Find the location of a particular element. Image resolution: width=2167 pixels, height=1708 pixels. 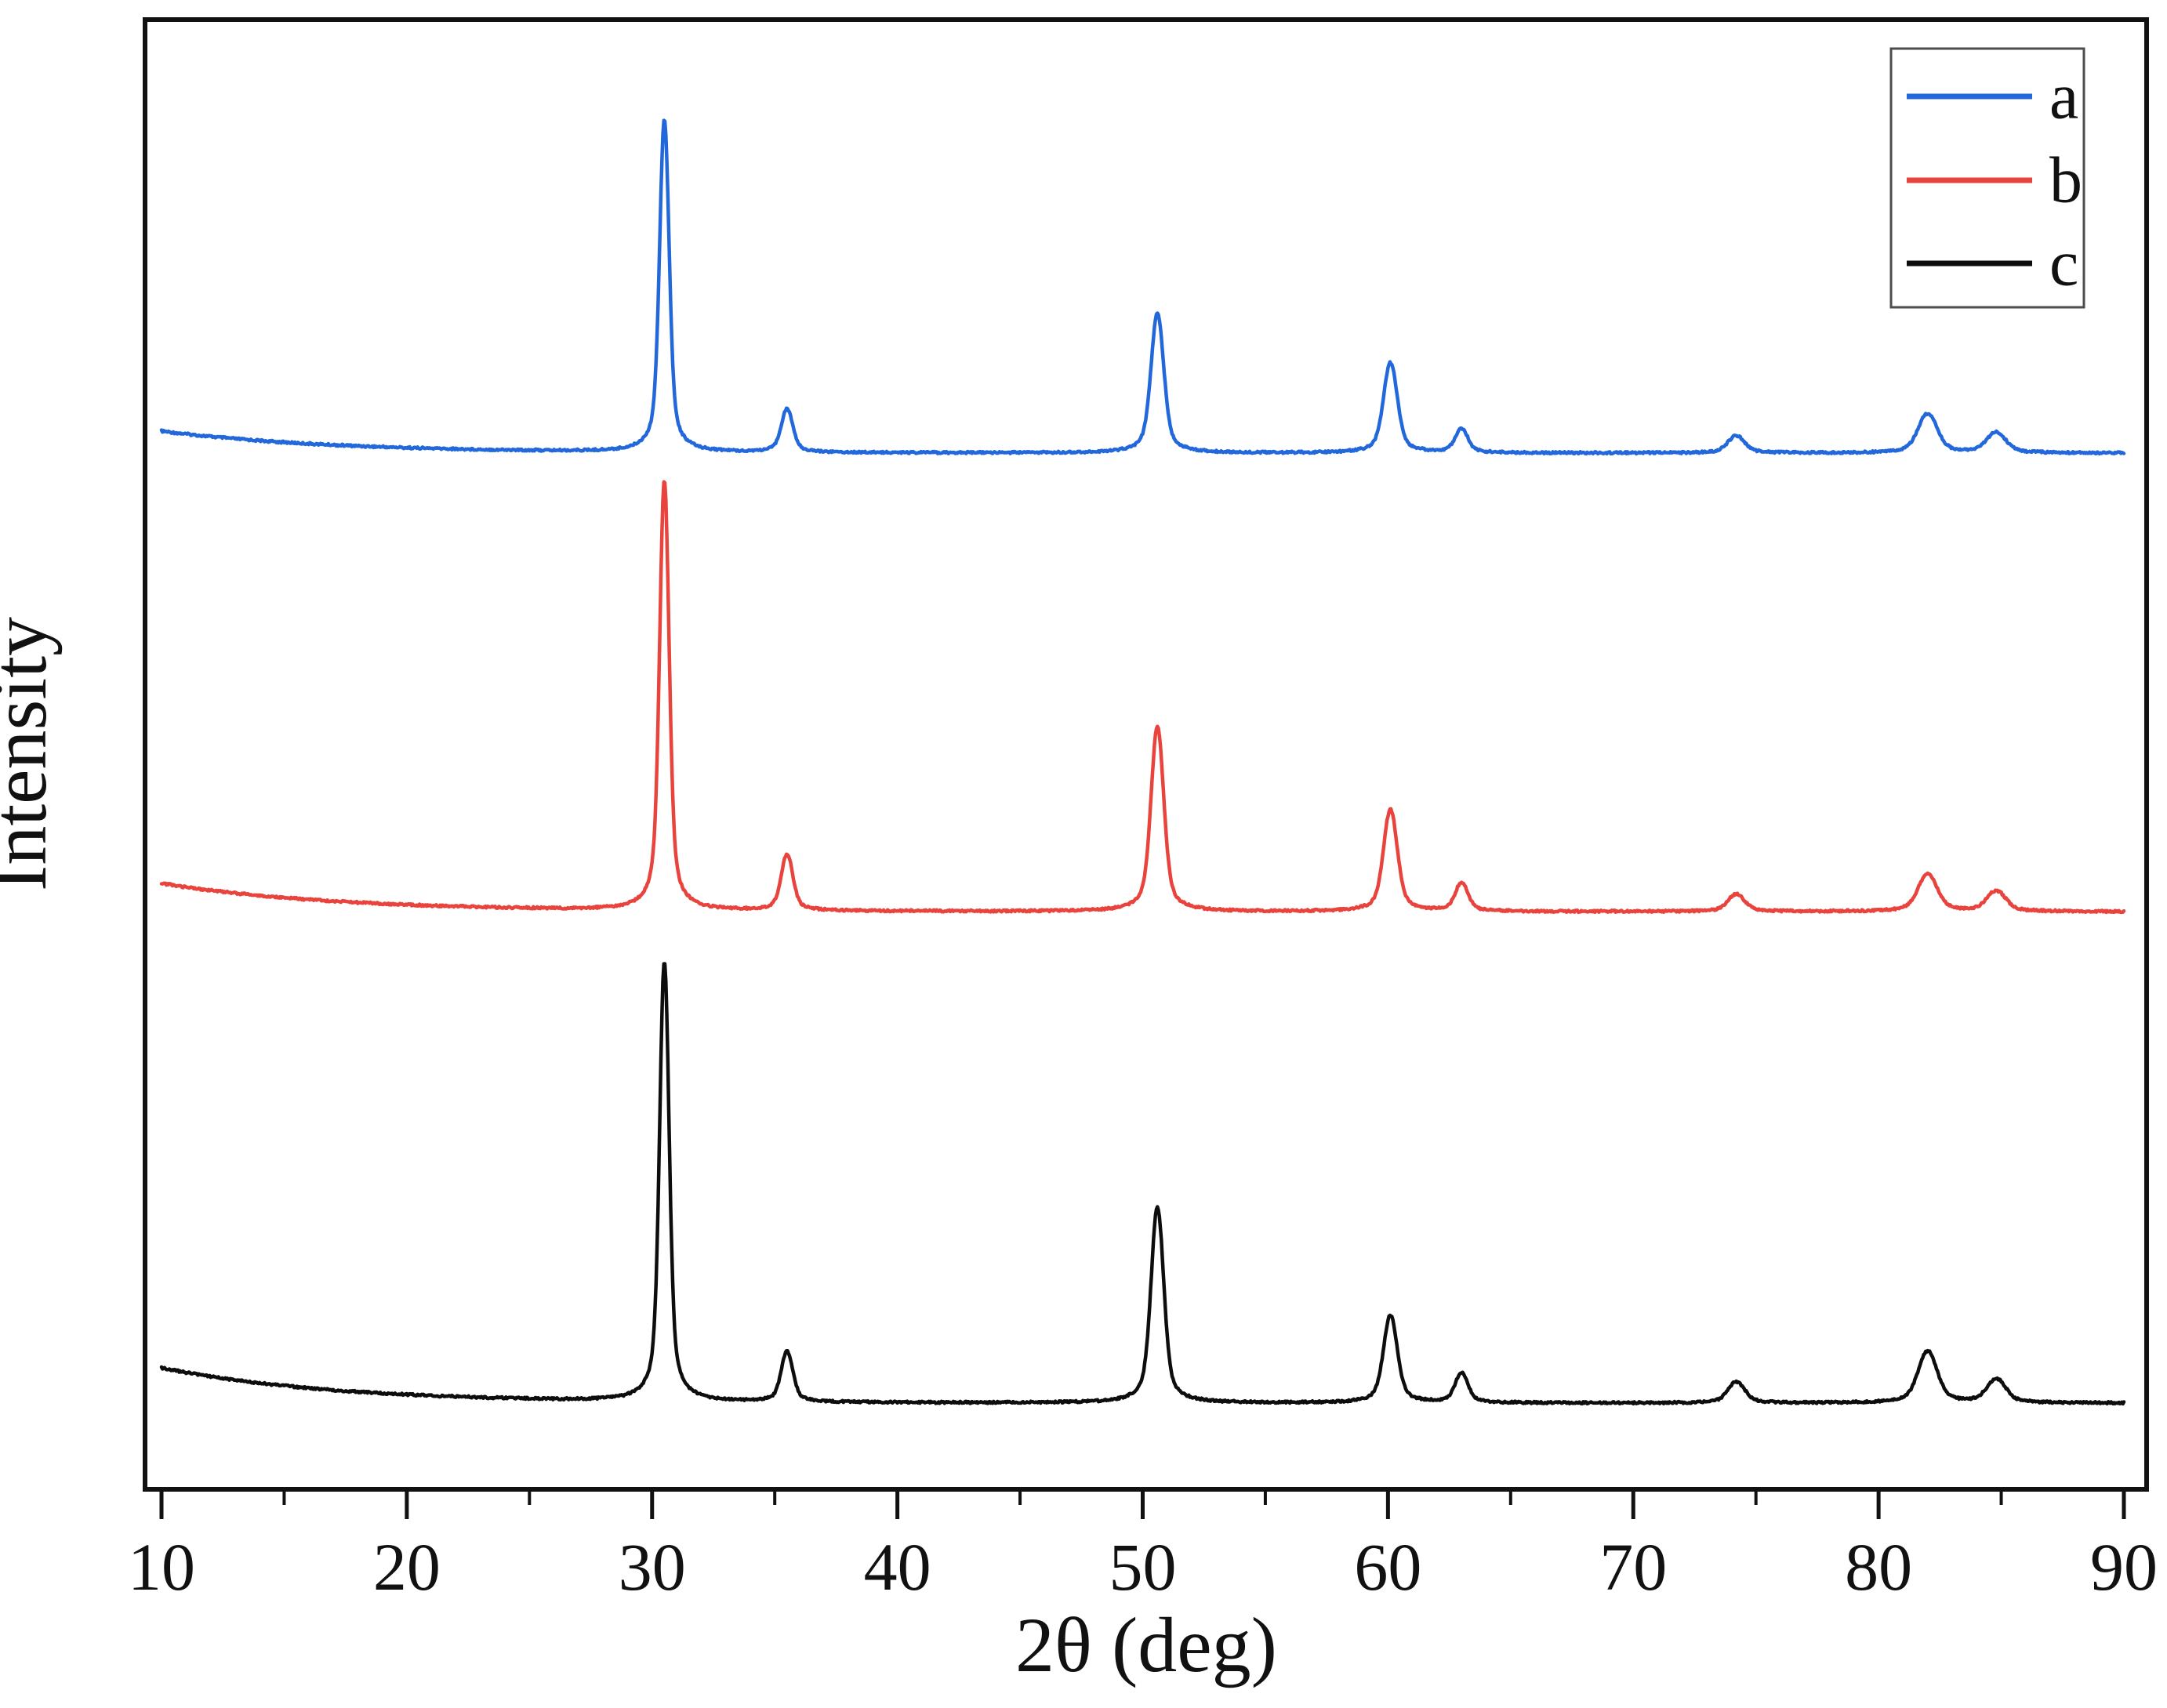

legend-entry-c: c is located at coordinates (1993, 263).